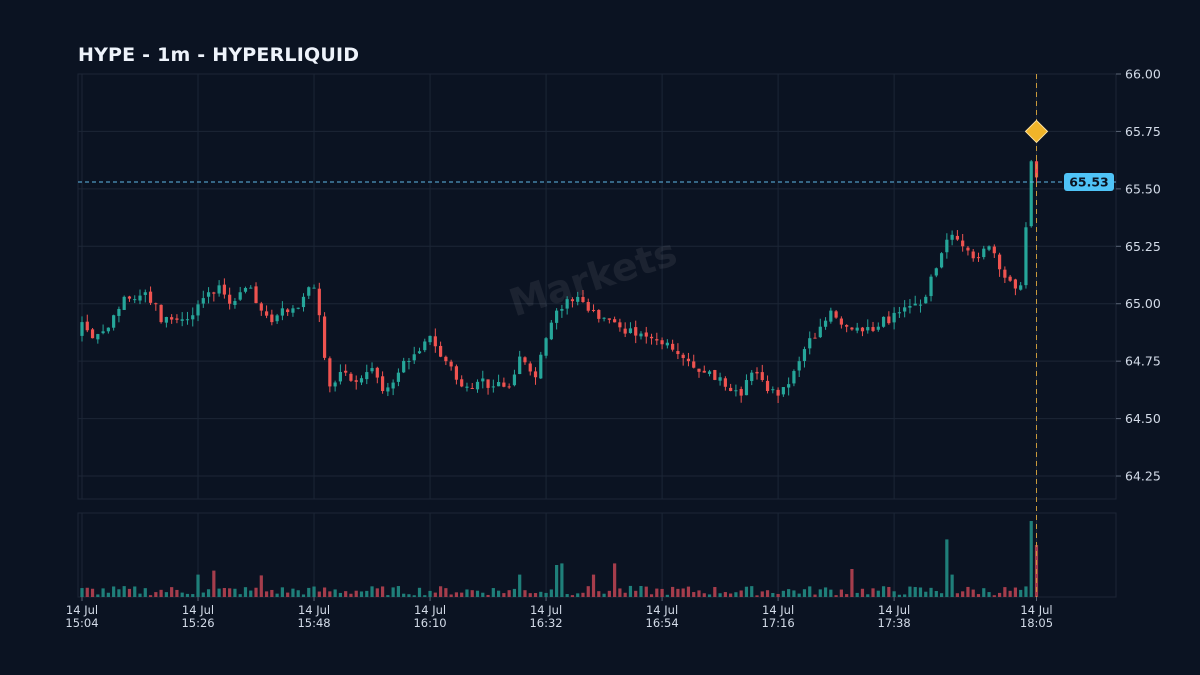 Image resolution: width=1200 pixels, height=675 pixels. Describe the element at coordinates (1089, 181) in the screenshot. I see `last-price-label: 65.53` at that location.